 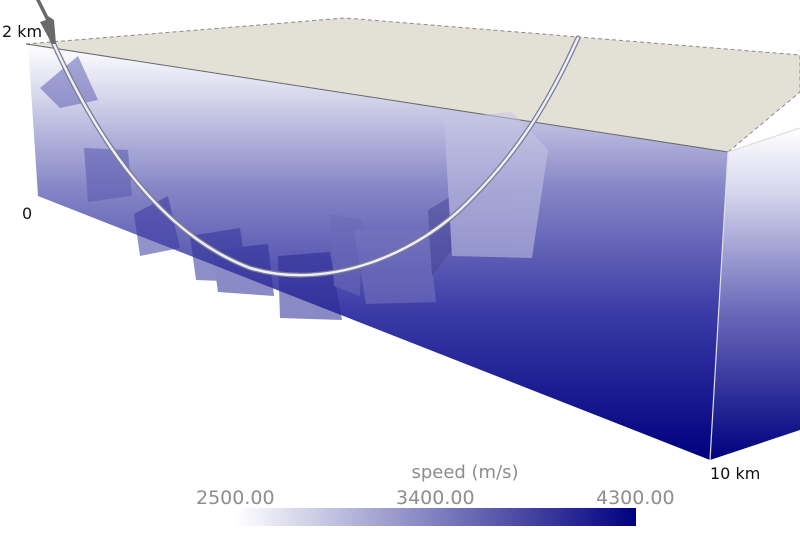 What do you see at coordinates (27, 213) in the screenshot?
I see `depth-label-zero: 0` at bounding box center [27, 213].